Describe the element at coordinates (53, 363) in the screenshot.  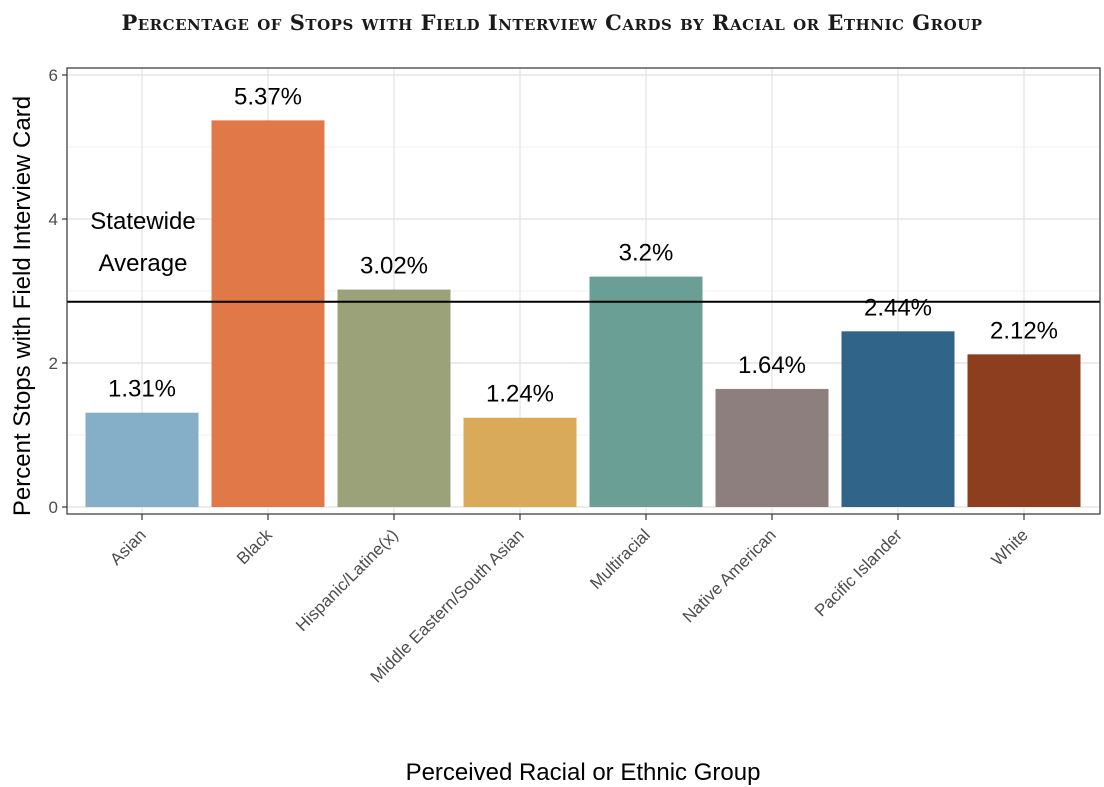
I see `y-tick-label: 2` at that location.